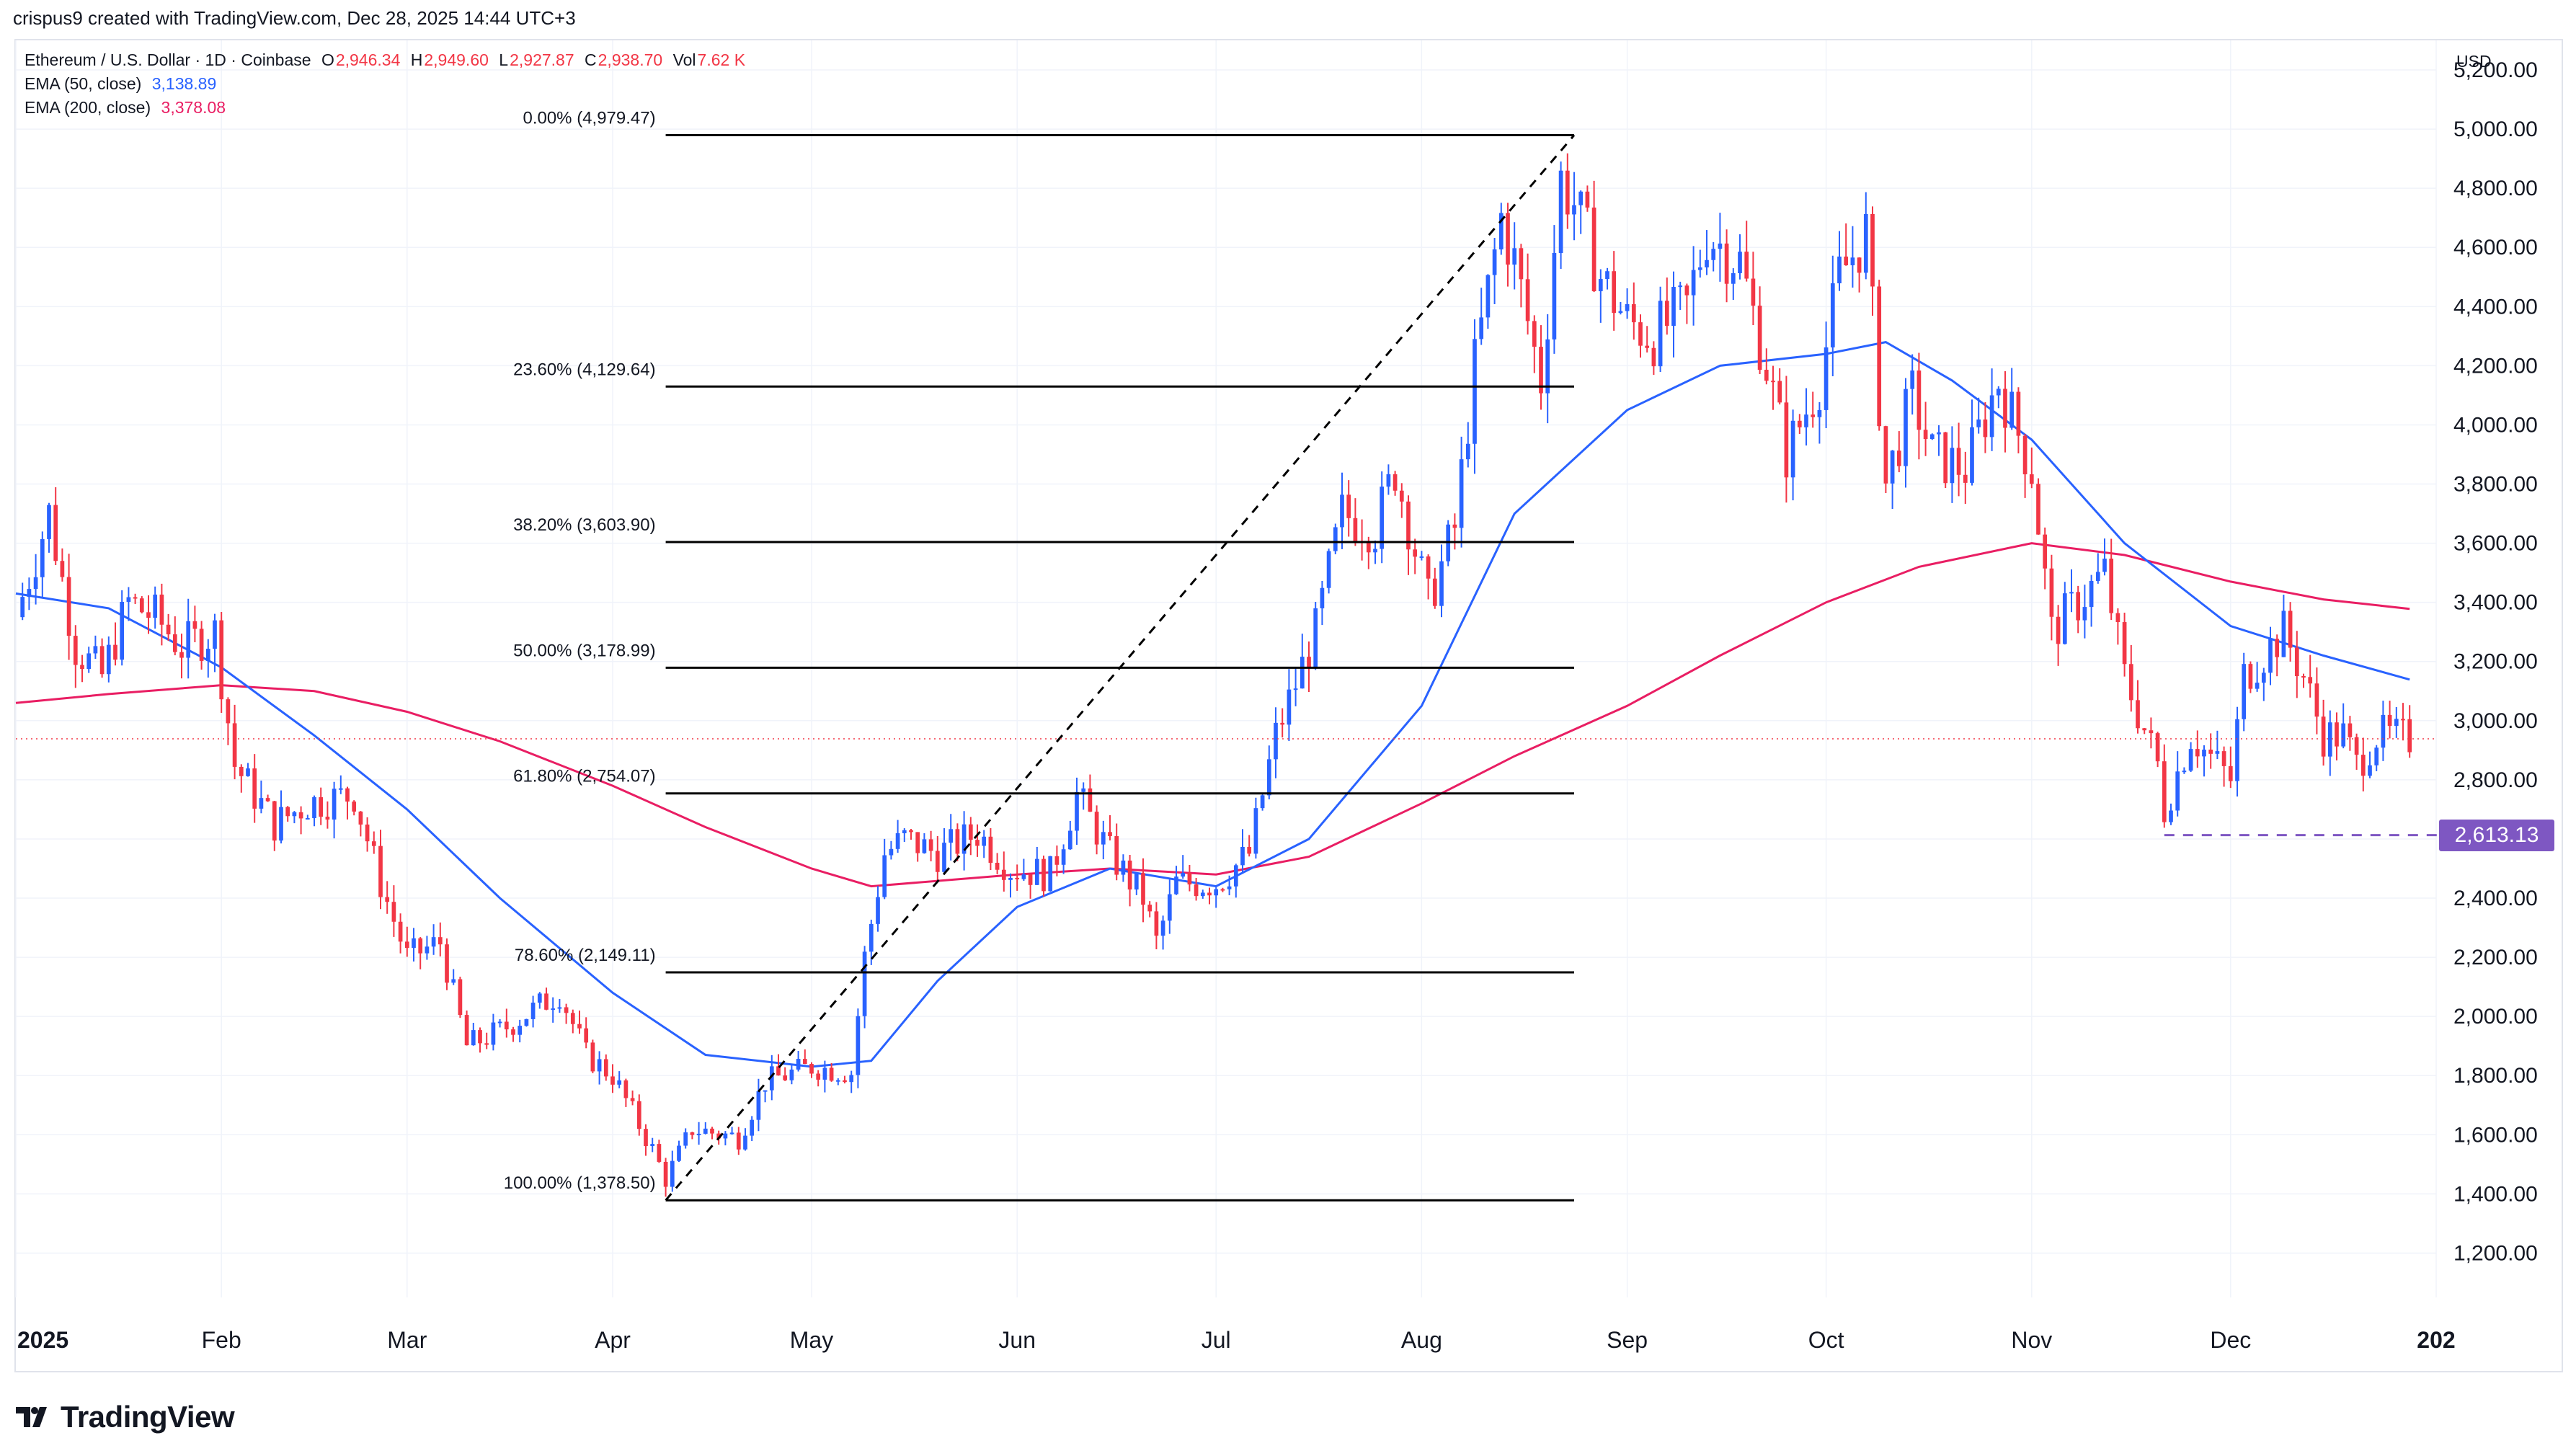  Describe the element at coordinates (613, 1340) in the screenshot. I see `time-tick-label: Apr` at that location.